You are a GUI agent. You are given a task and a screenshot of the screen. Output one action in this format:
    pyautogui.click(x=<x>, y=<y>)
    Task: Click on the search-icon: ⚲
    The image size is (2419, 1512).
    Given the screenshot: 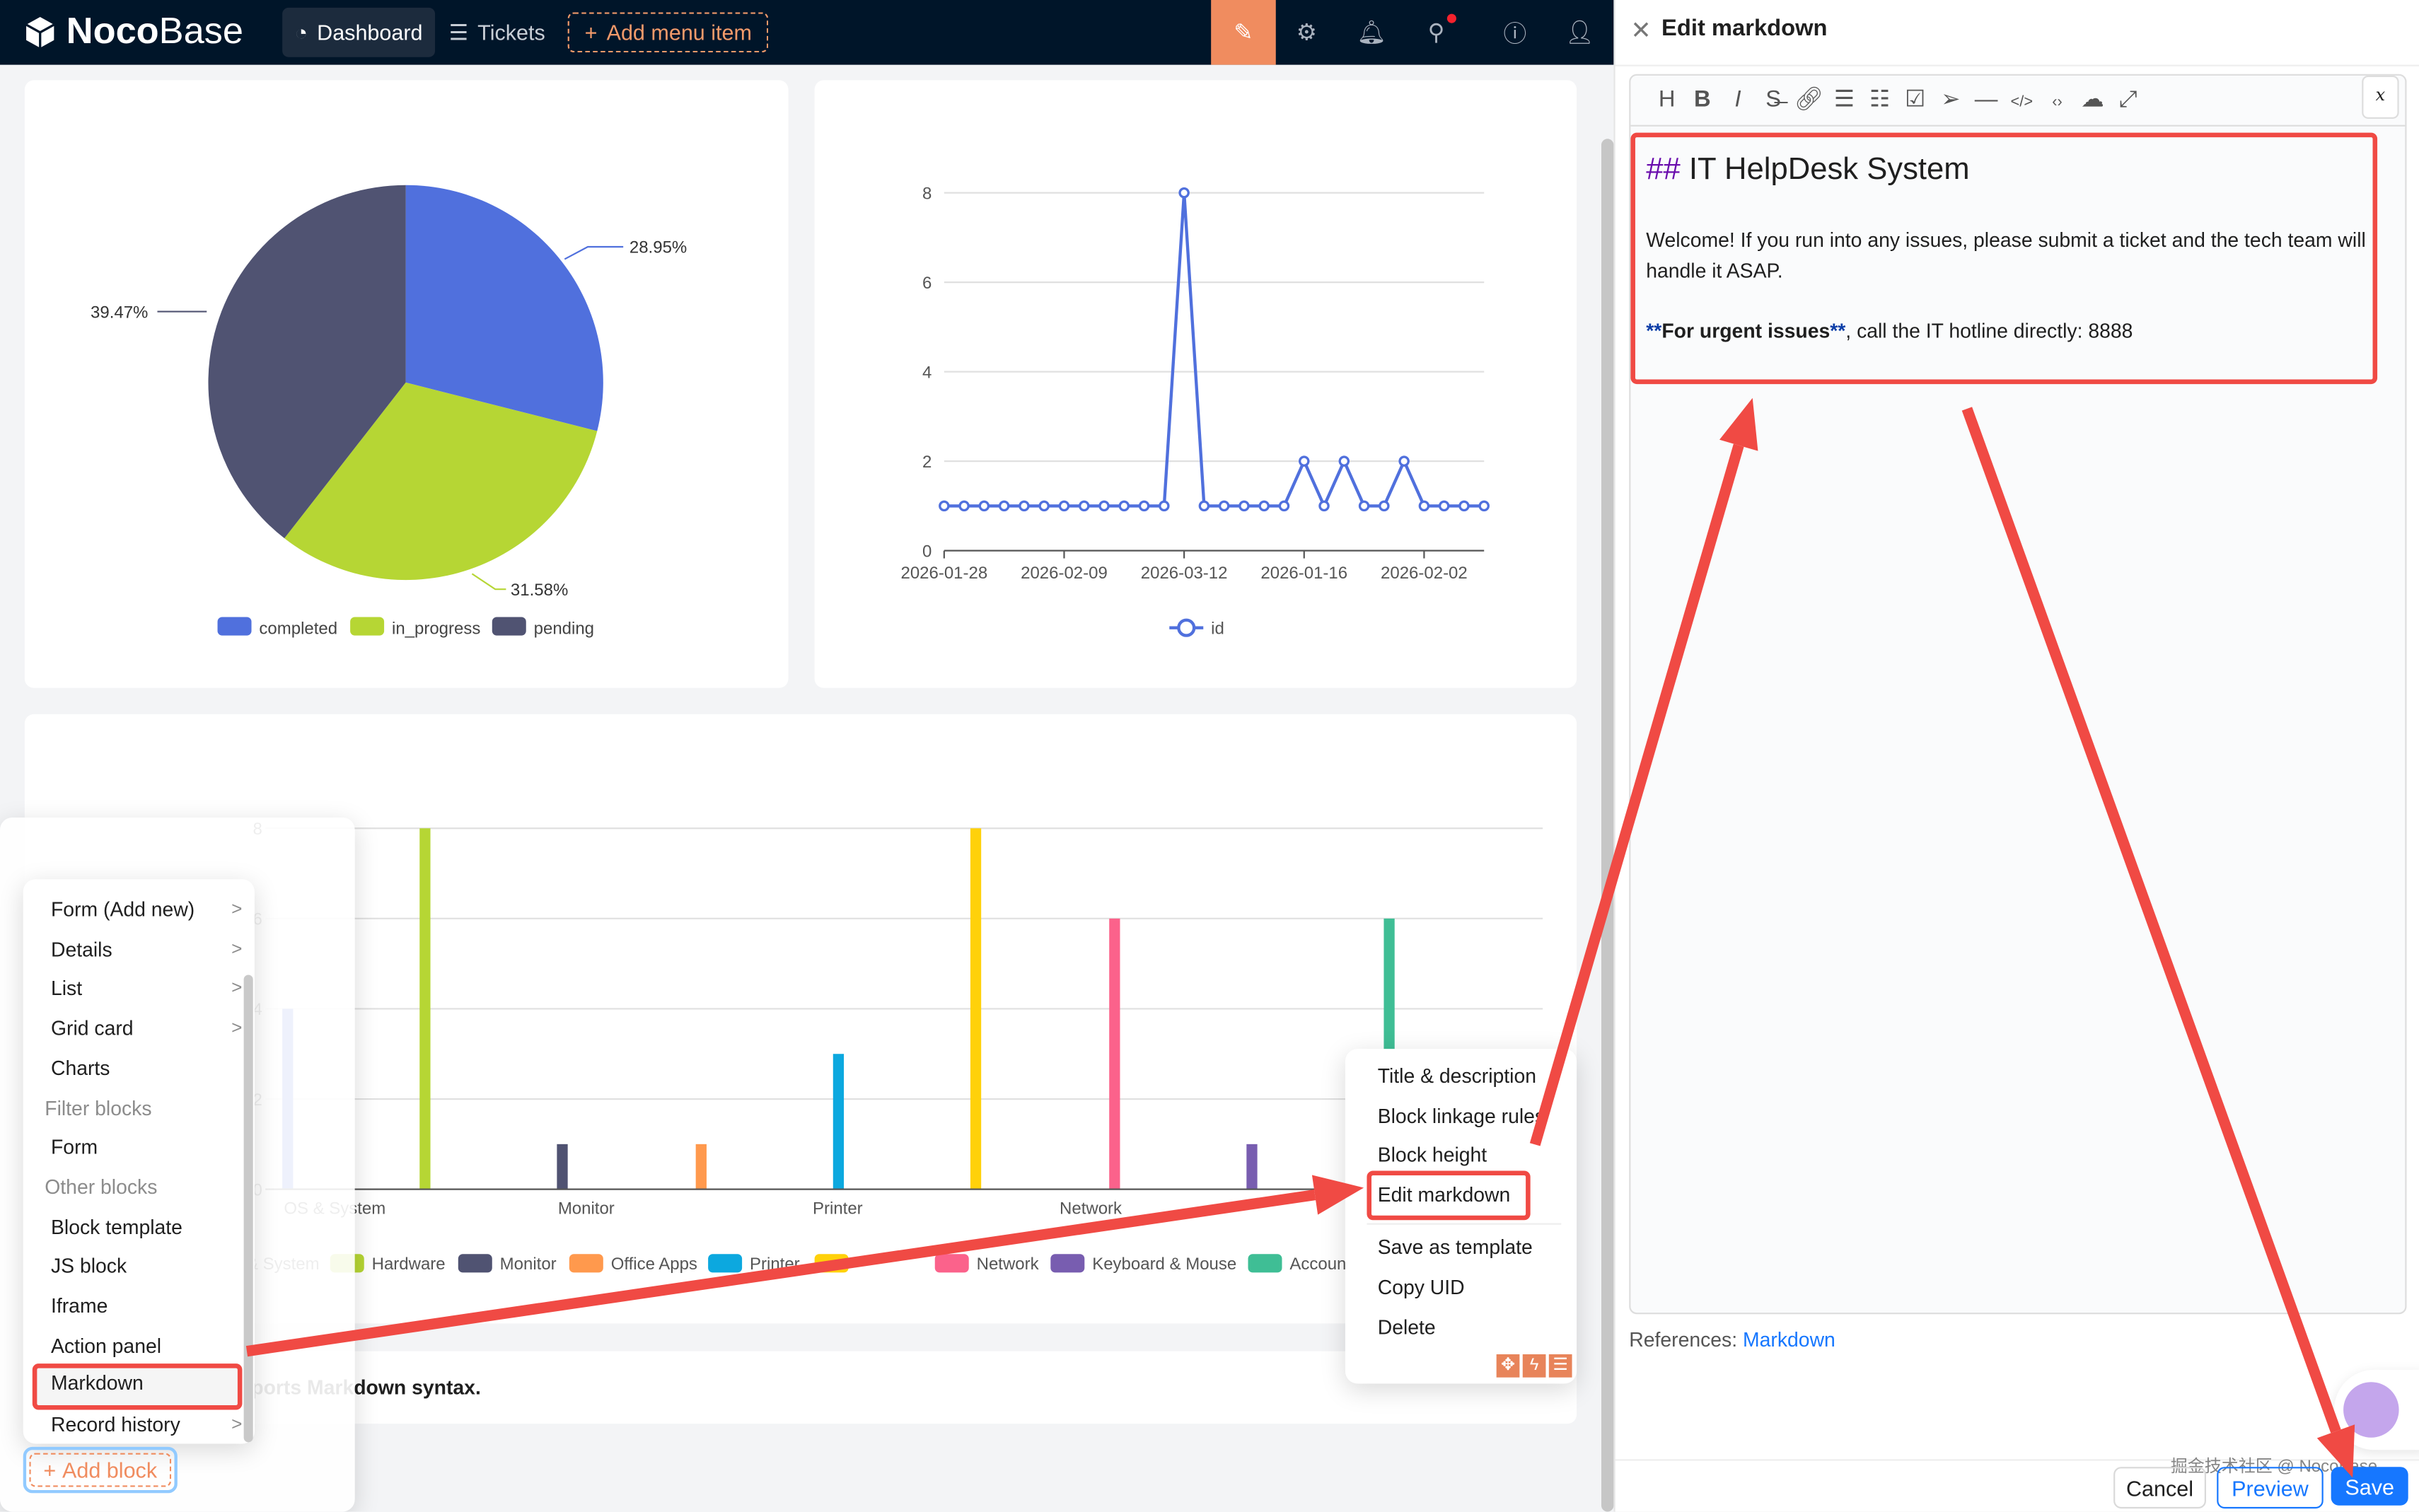 What is the action you would take?
    pyautogui.click(x=1437, y=32)
    